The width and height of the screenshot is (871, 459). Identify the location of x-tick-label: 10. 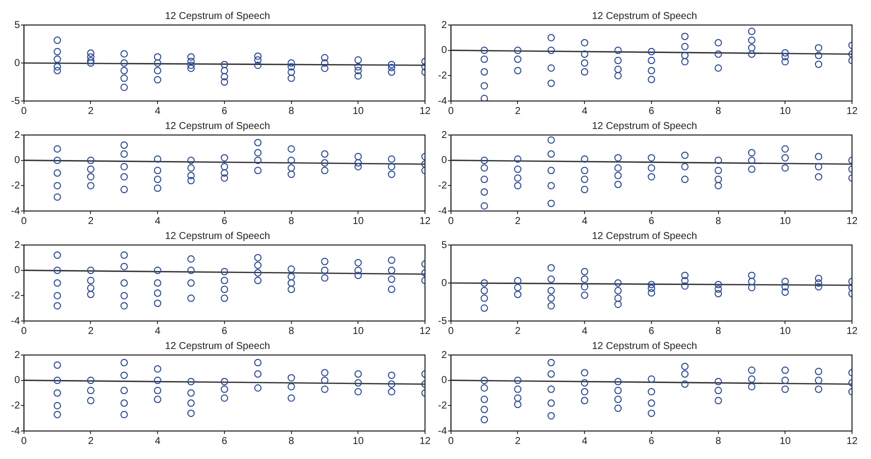
(786, 331).